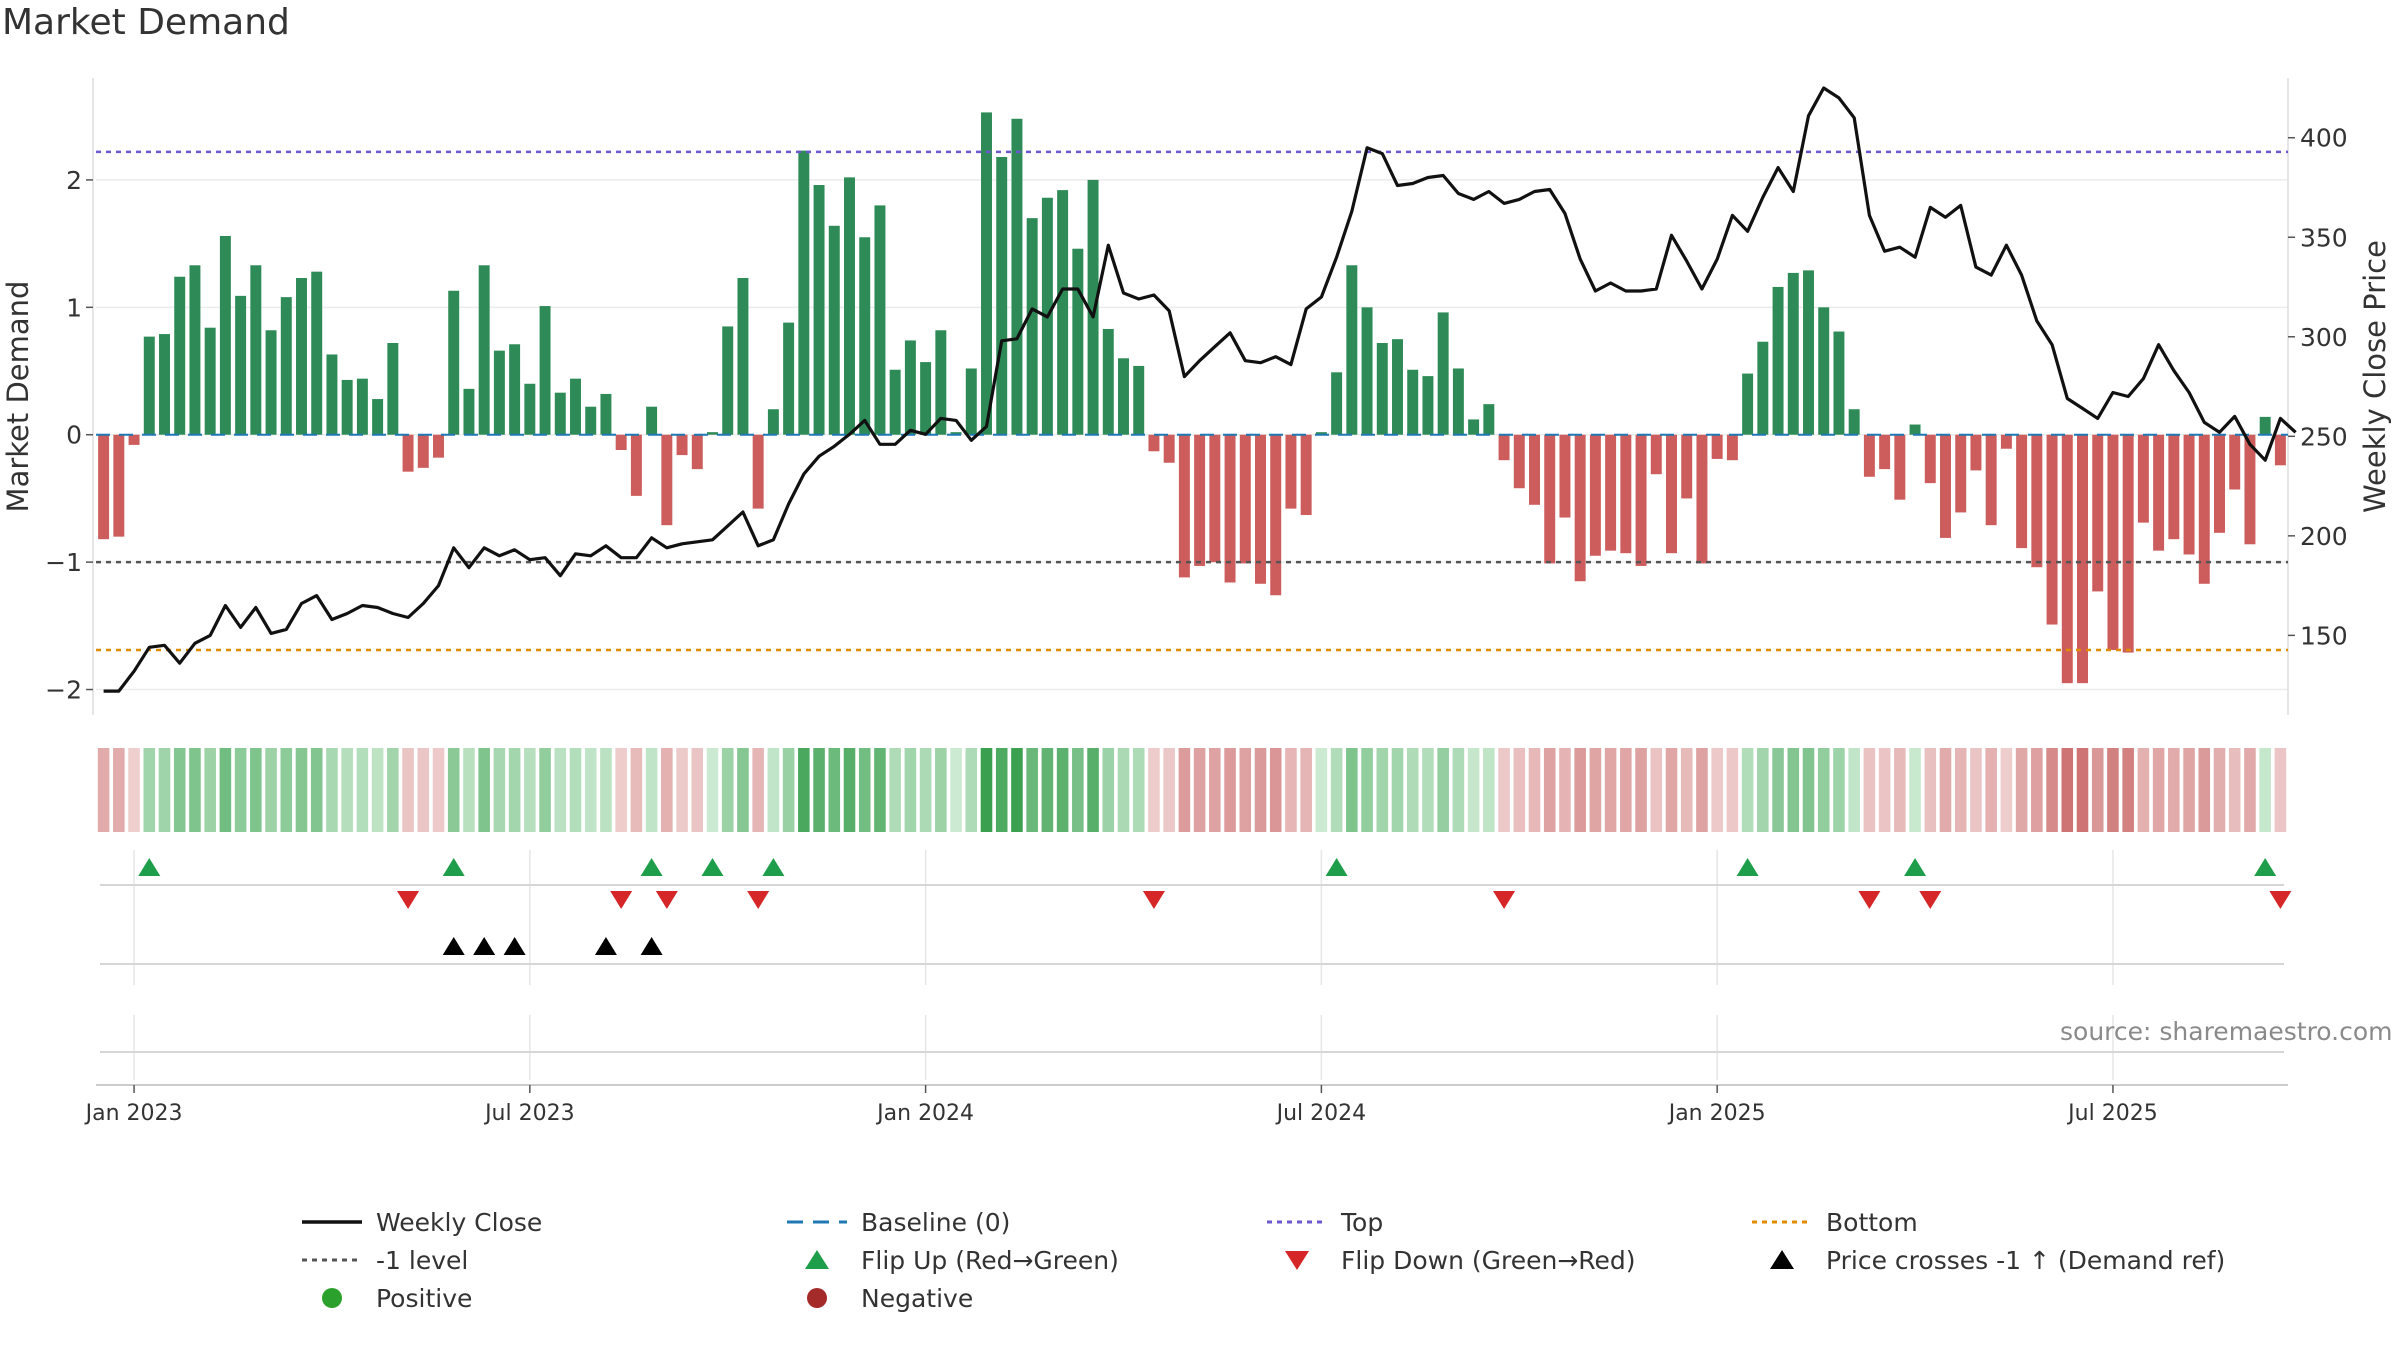 This screenshot has height=1350, width=2400. I want to click on legend-item: Flip Up (Red→Green), so click(952, 1260).